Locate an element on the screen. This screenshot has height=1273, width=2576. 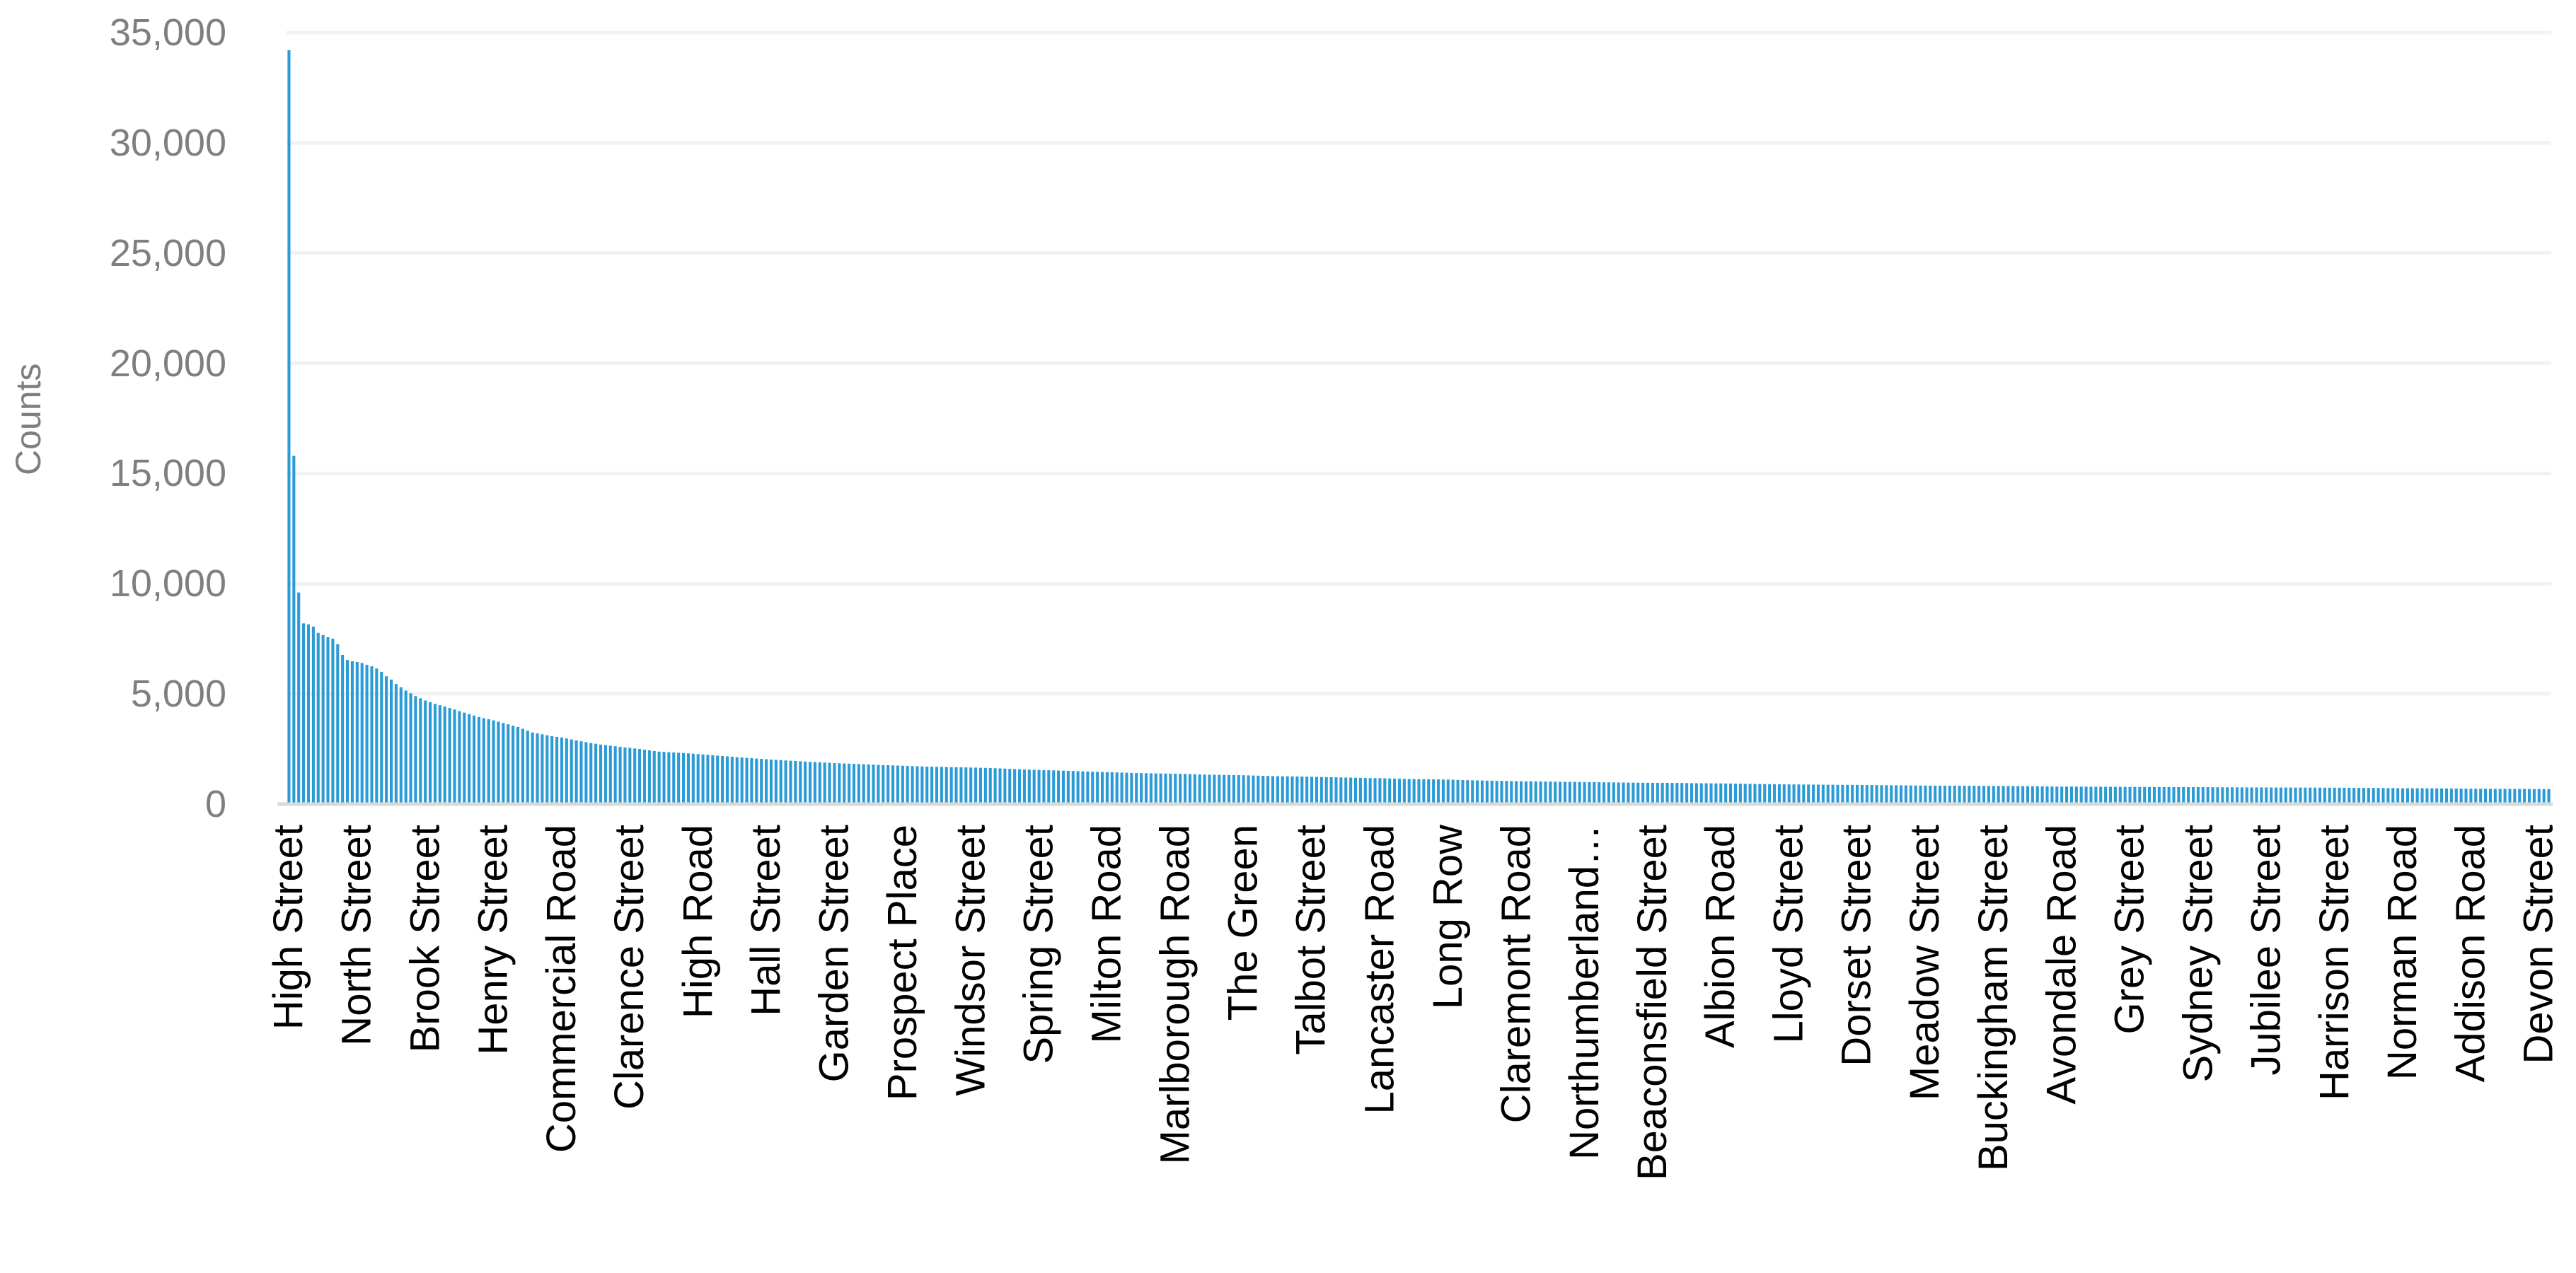
x-category-label: Devon Street is located at coordinates (2538, 944).